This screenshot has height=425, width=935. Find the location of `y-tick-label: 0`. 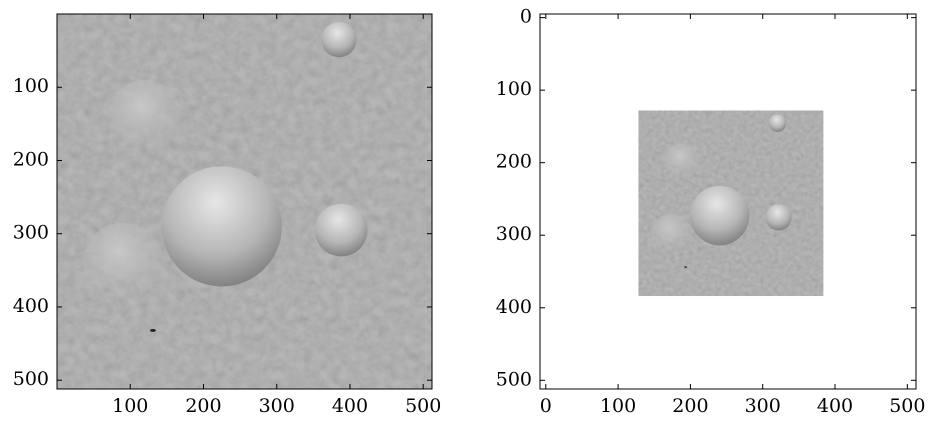

y-tick-label: 0 is located at coordinates (526, 17).